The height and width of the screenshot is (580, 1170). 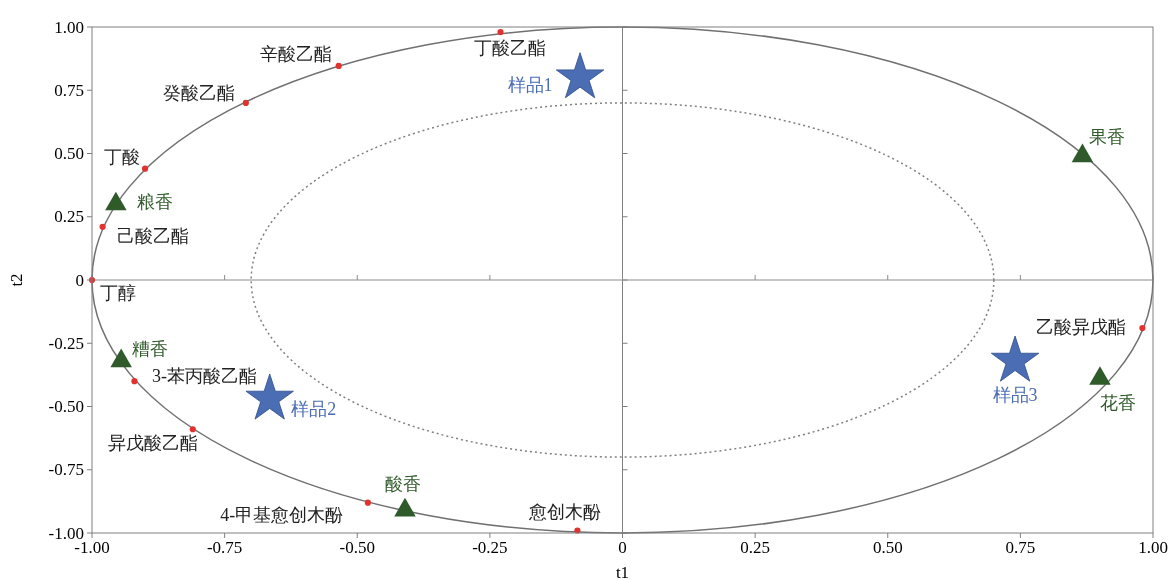 What do you see at coordinates (510, 48) in the screenshot?
I see `annotation: 丁酸乙酯` at bounding box center [510, 48].